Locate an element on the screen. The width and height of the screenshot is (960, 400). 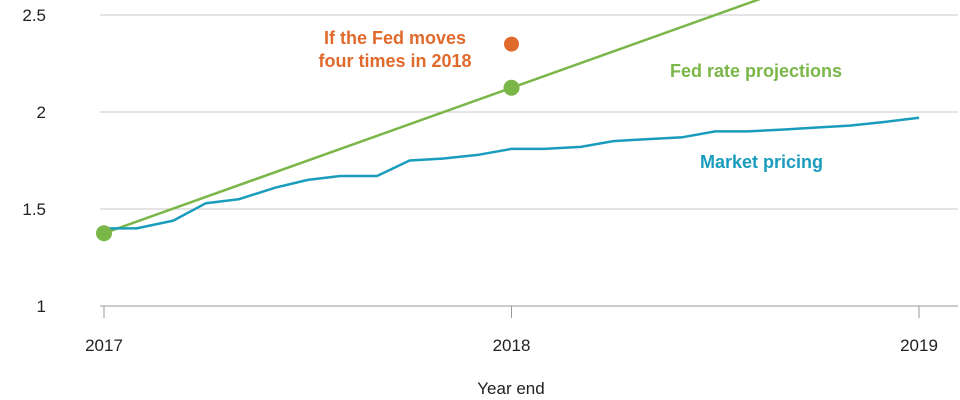
series-label-fed-rate-projections: Fed rate projections is located at coordinates (756, 71).